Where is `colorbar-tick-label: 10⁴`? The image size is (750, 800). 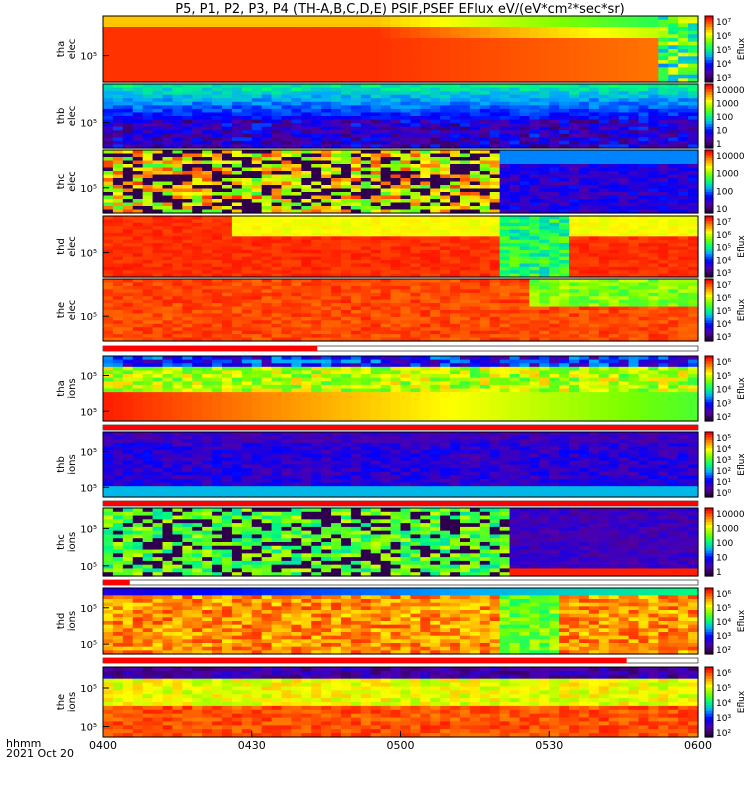
colorbar-tick-label: 10⁴ is located at coordinates (723, 261).